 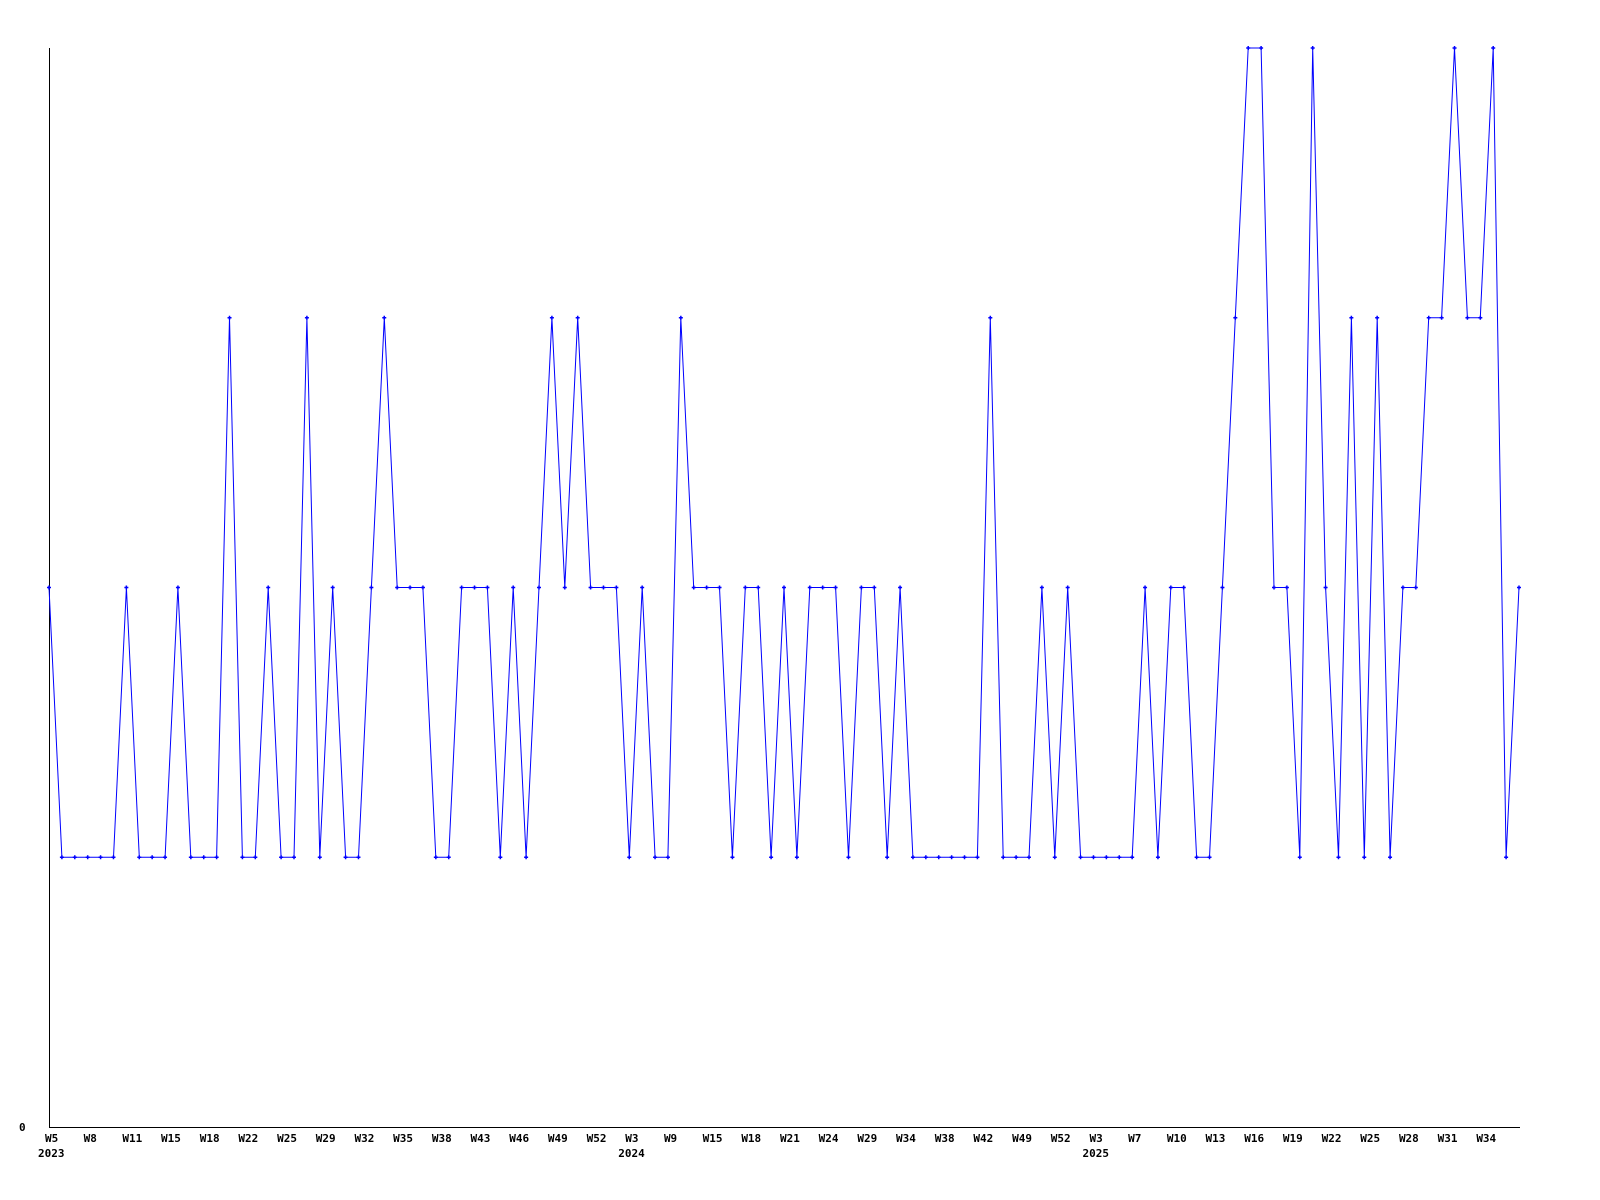 I want to click on y-tick-label: 0, so click(x=22, y=1127).